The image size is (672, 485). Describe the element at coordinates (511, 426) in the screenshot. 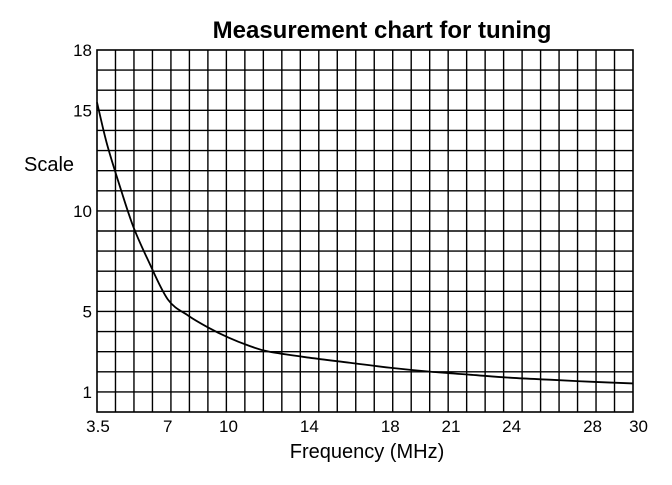

I see `x-tick-label: 24` at that location.